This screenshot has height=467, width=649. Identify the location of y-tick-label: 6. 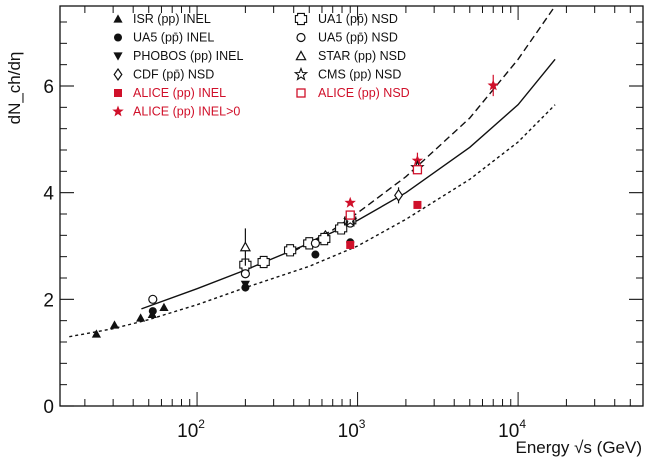
(48, 87).